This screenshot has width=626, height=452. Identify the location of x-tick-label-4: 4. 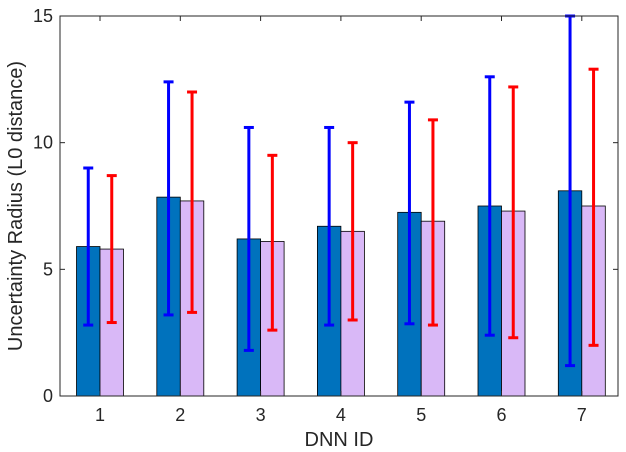
(341, 415).